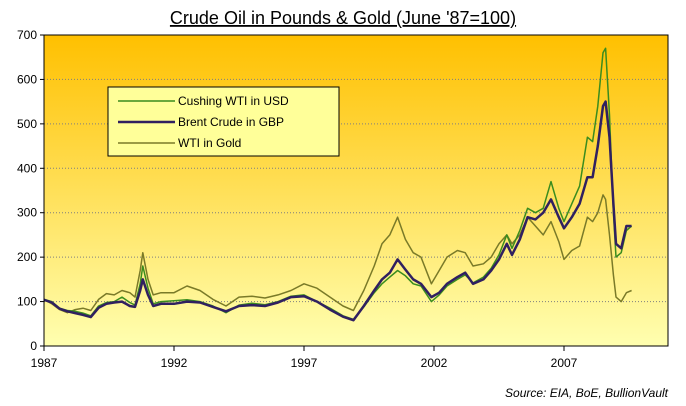  Describe the element at coordinates (44, 363) in the screenshot. I see `x-tick-label: 1987` at that location.